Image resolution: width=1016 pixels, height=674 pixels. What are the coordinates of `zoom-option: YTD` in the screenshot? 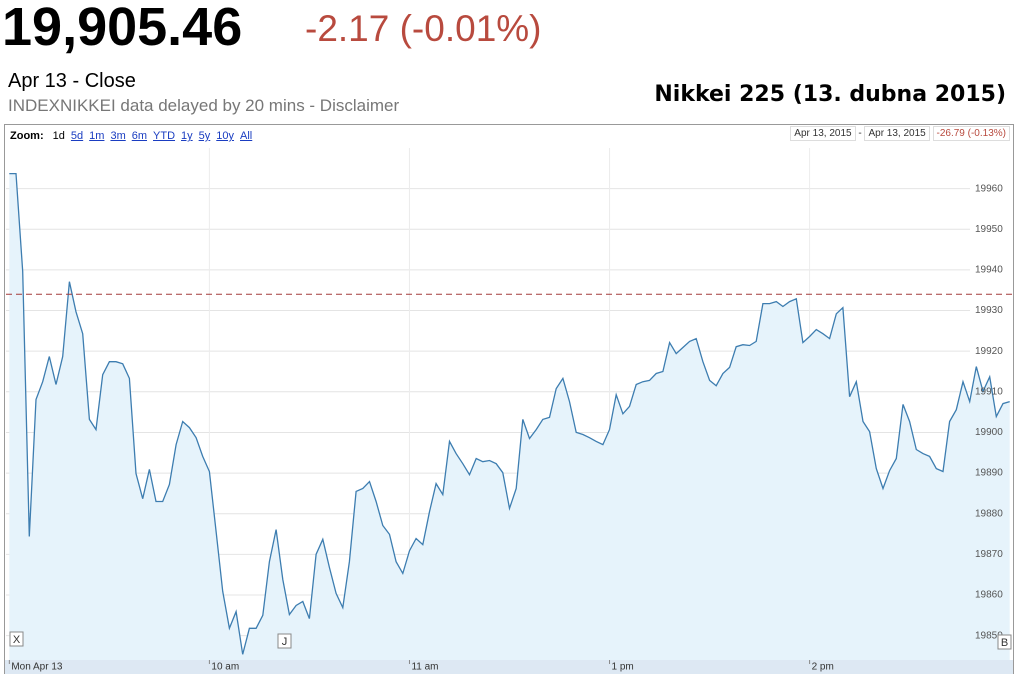 It's located at (164, 136).